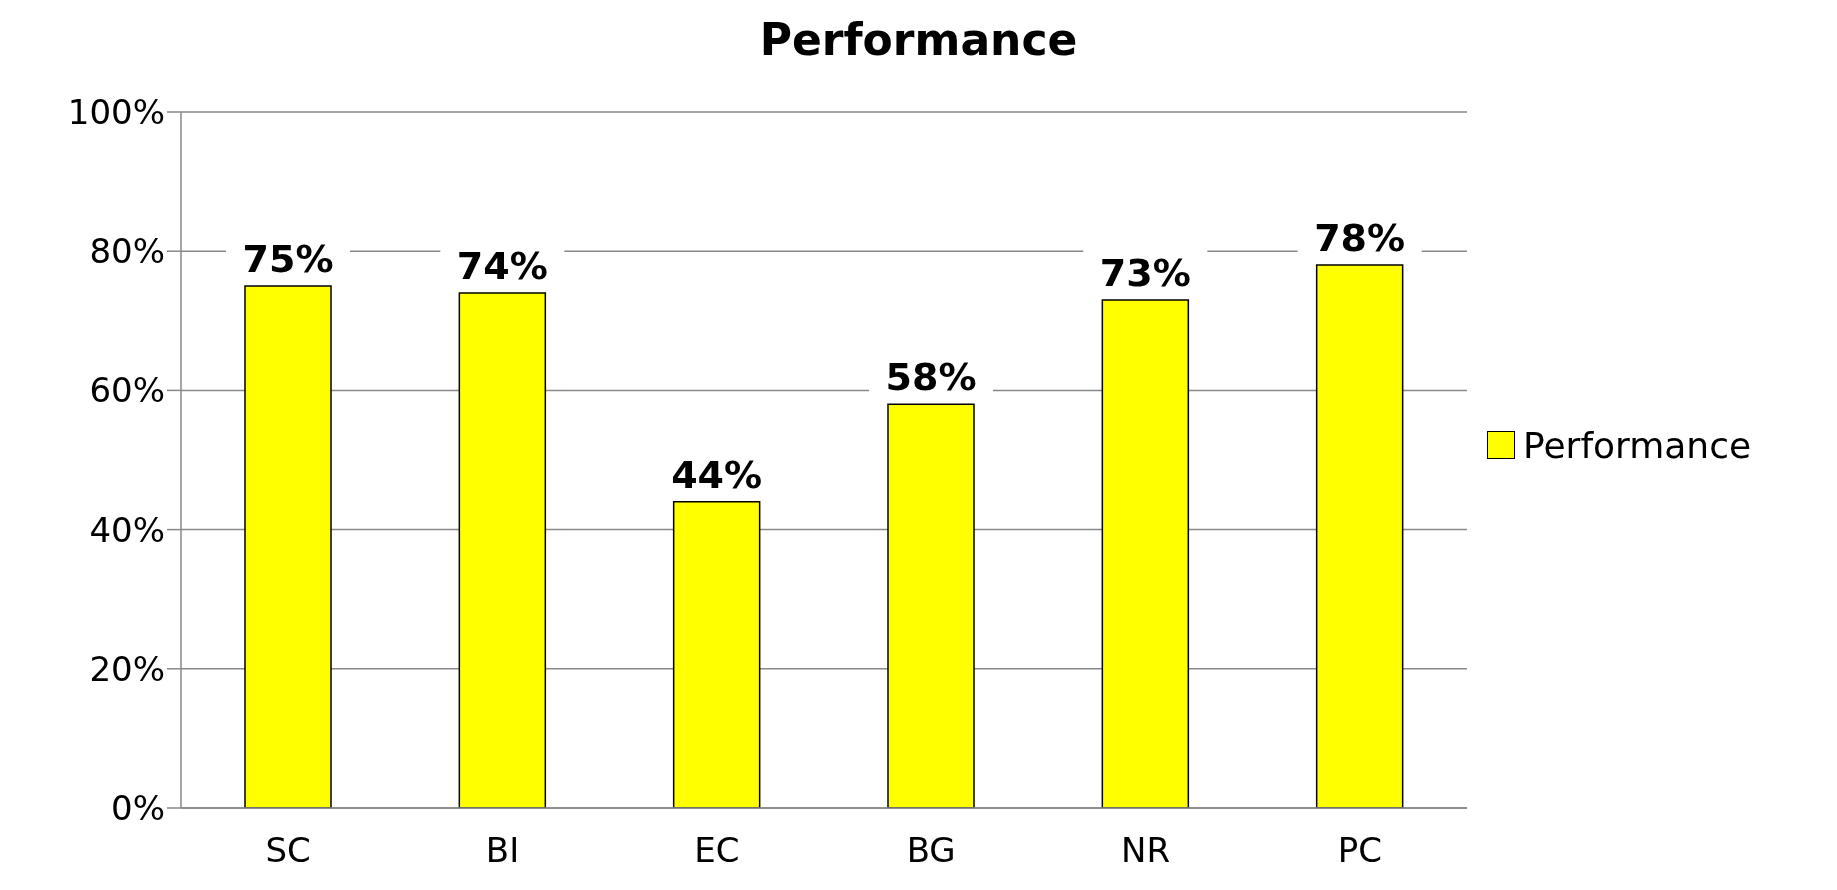 The height and width of the screenshot is (890, 1837). What do you see at coordinates (127, 251) in the screenshot?
I see `y-tick-label: 80%` at bounding box center [127, 251].